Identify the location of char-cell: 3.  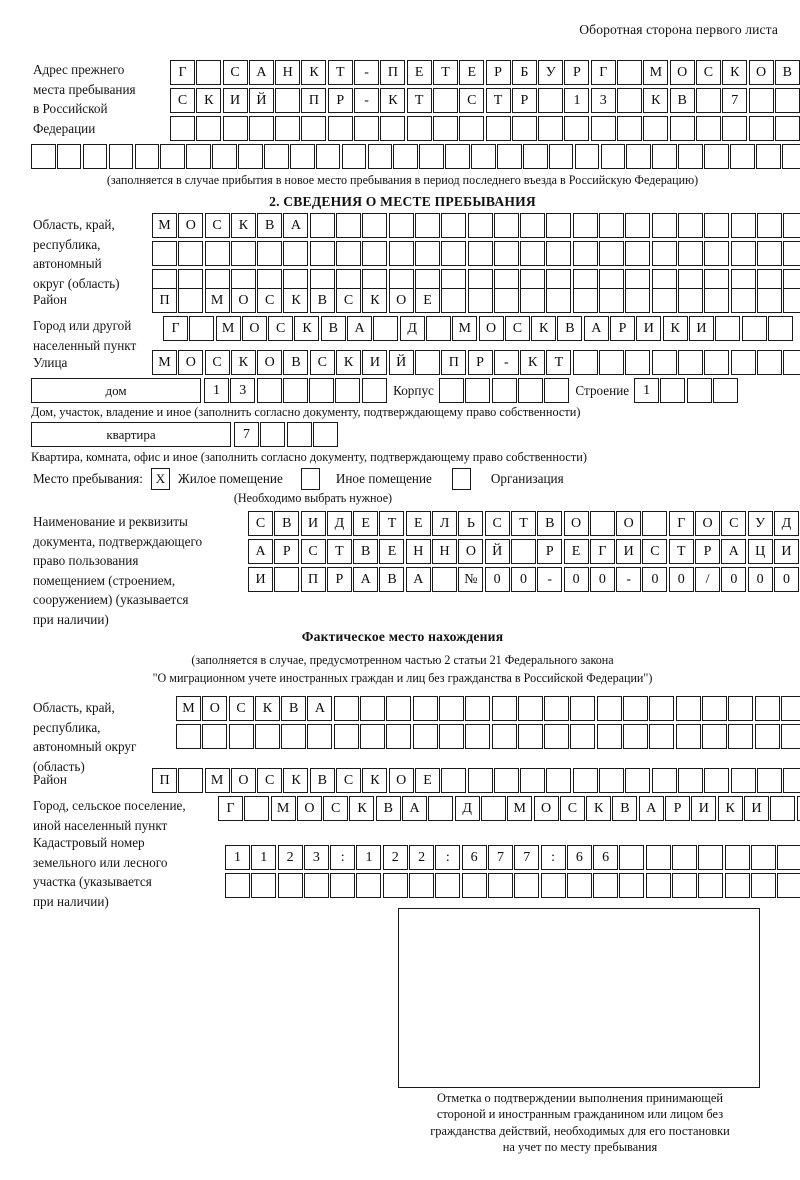
(603, 100).